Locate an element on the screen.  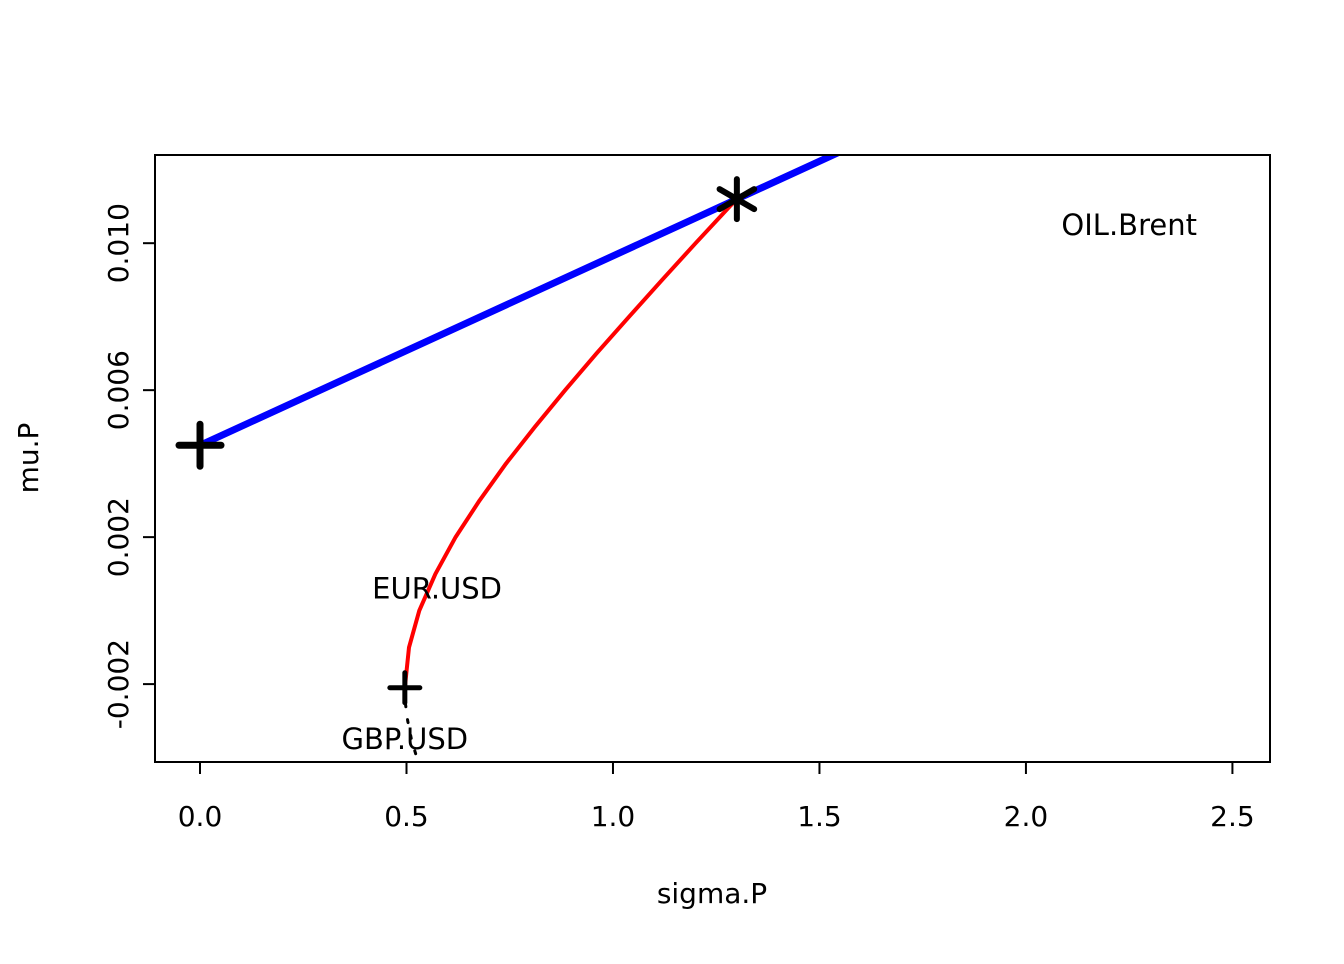
x-axis-tick-label: 1.5 is located at coordinates (819, 816).